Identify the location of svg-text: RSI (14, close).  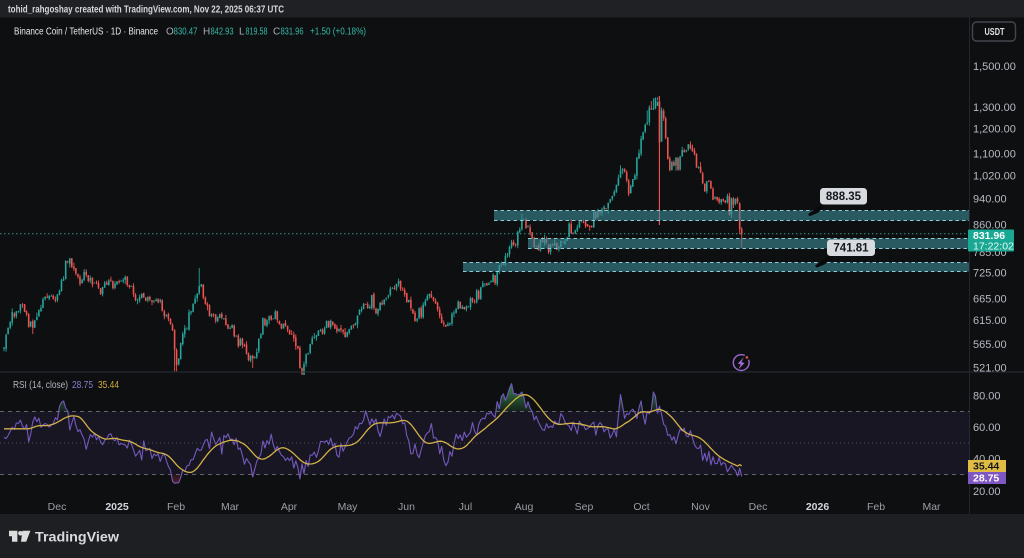
(40, 385).